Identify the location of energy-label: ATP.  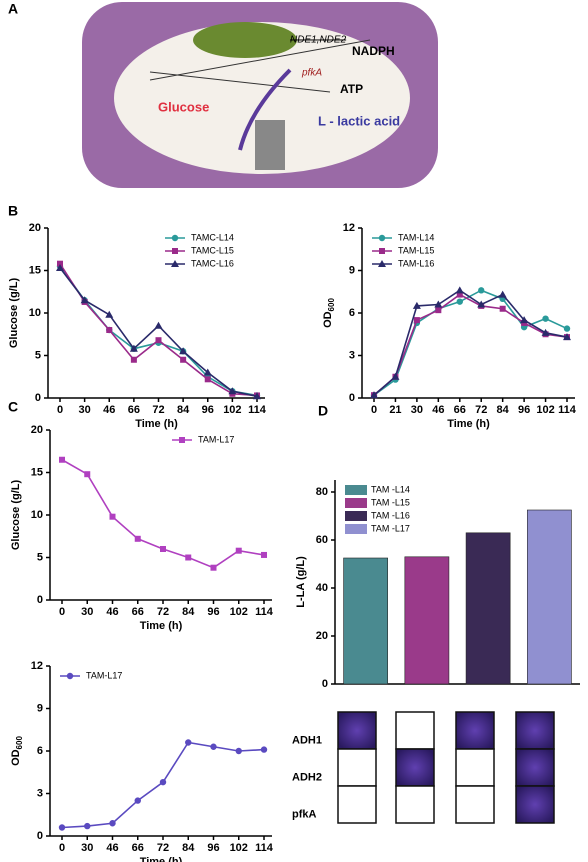
(351, 89).